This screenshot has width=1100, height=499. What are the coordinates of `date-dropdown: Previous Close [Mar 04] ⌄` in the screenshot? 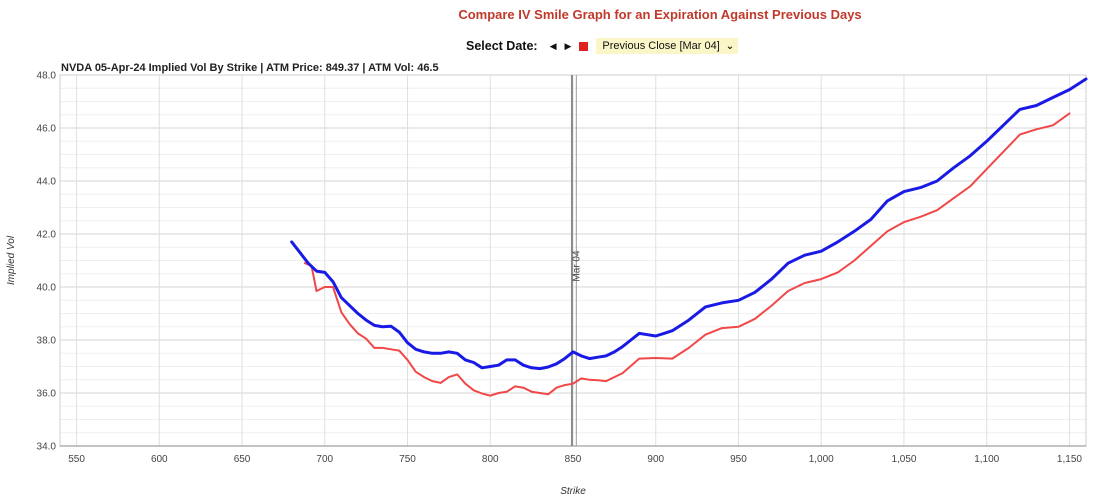 It's located at (667, 46).